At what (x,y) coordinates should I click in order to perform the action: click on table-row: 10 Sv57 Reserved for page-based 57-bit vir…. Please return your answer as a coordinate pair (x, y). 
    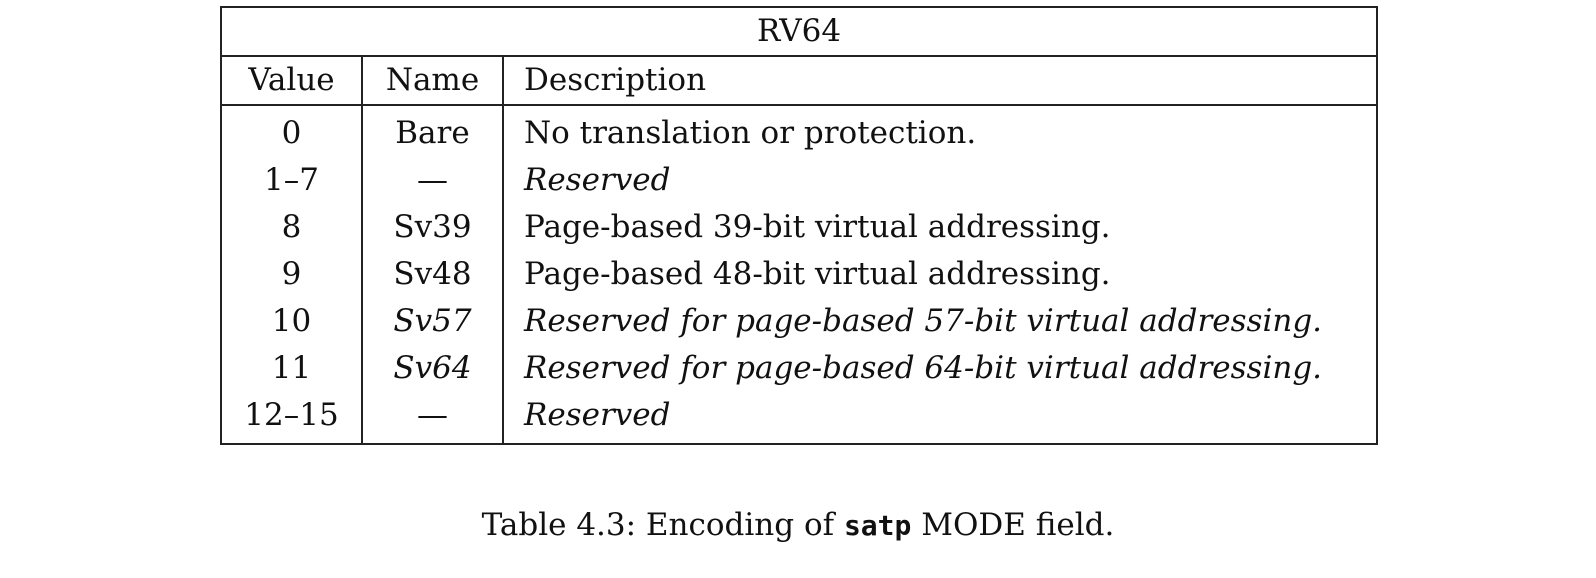
    Looking at the image, I should click on (799, 321).